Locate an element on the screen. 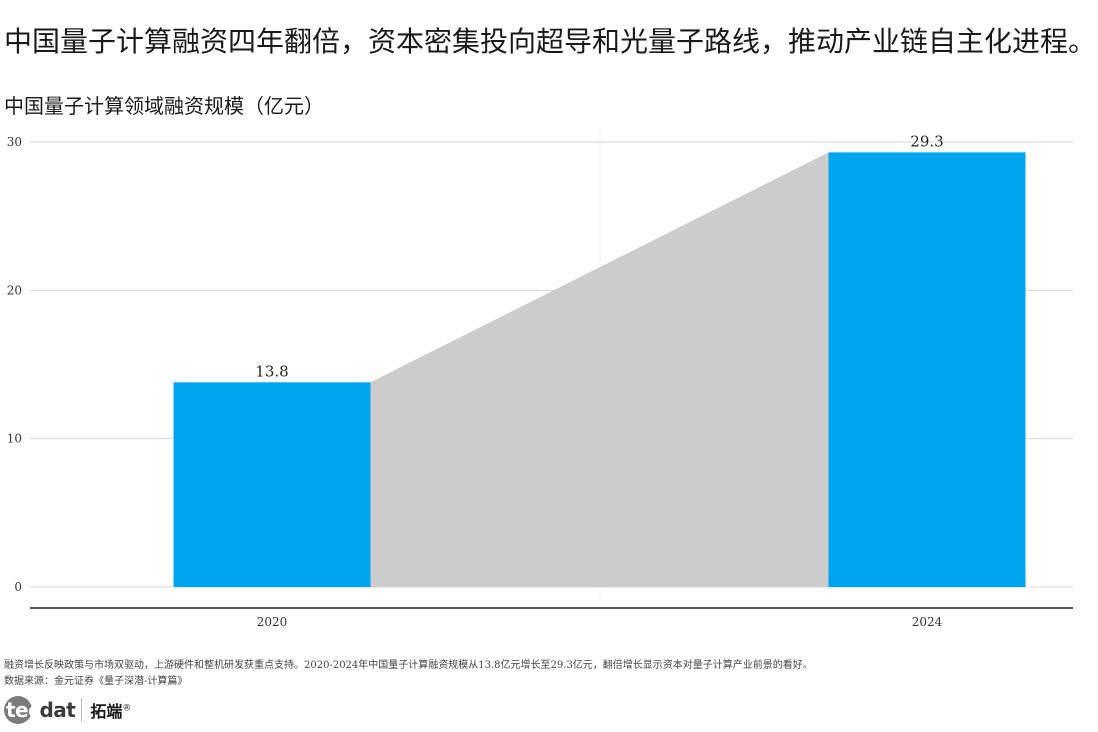 This screenshot has height=732, width=1098. logo-mark: tecdat is located at coordinates (40, 710).